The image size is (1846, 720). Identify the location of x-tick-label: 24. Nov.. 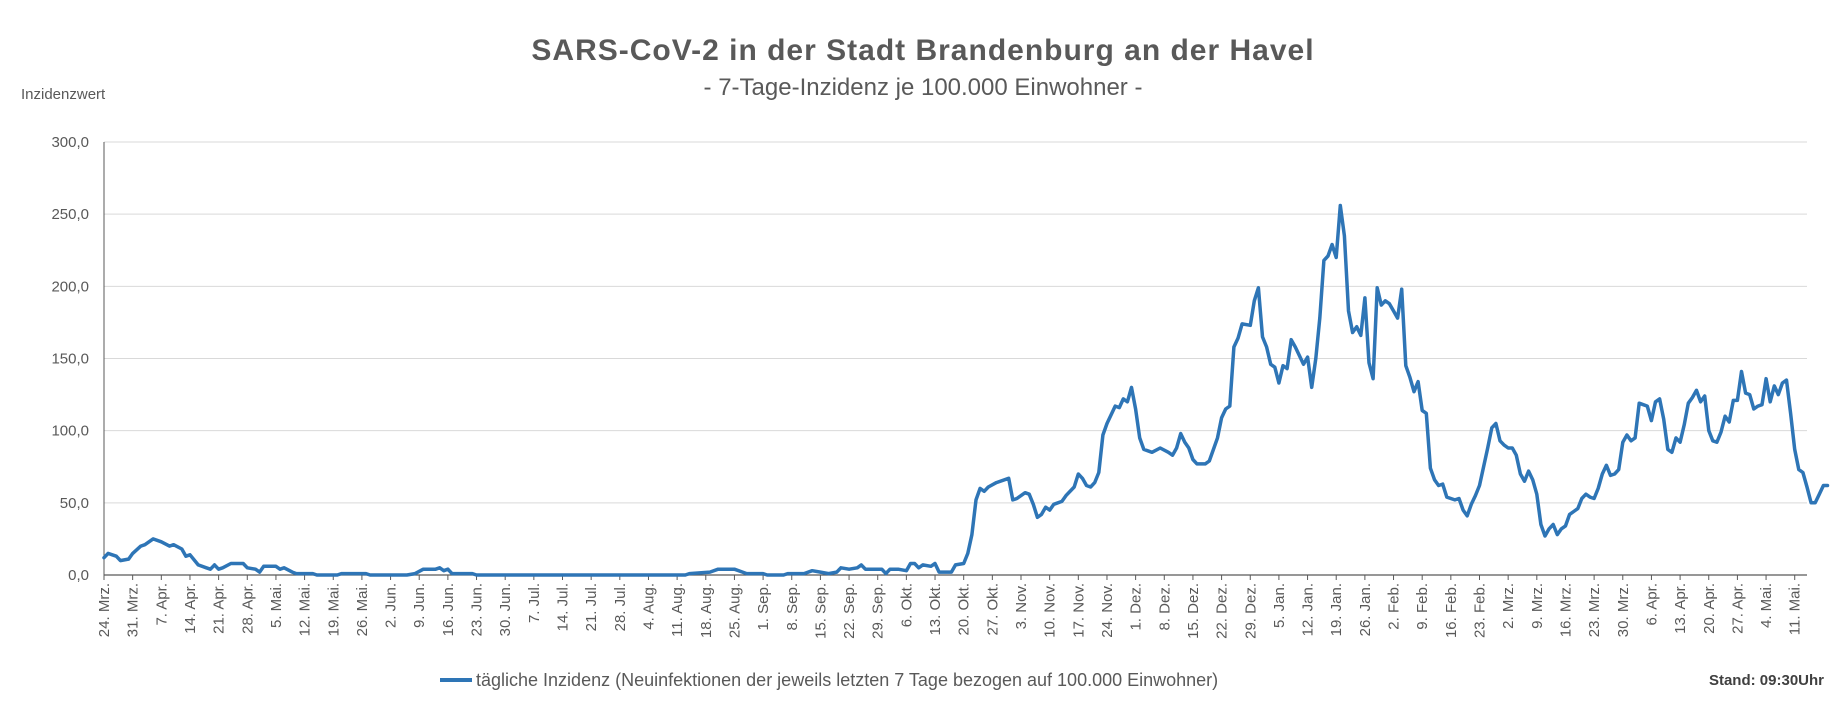
(1107, 610).